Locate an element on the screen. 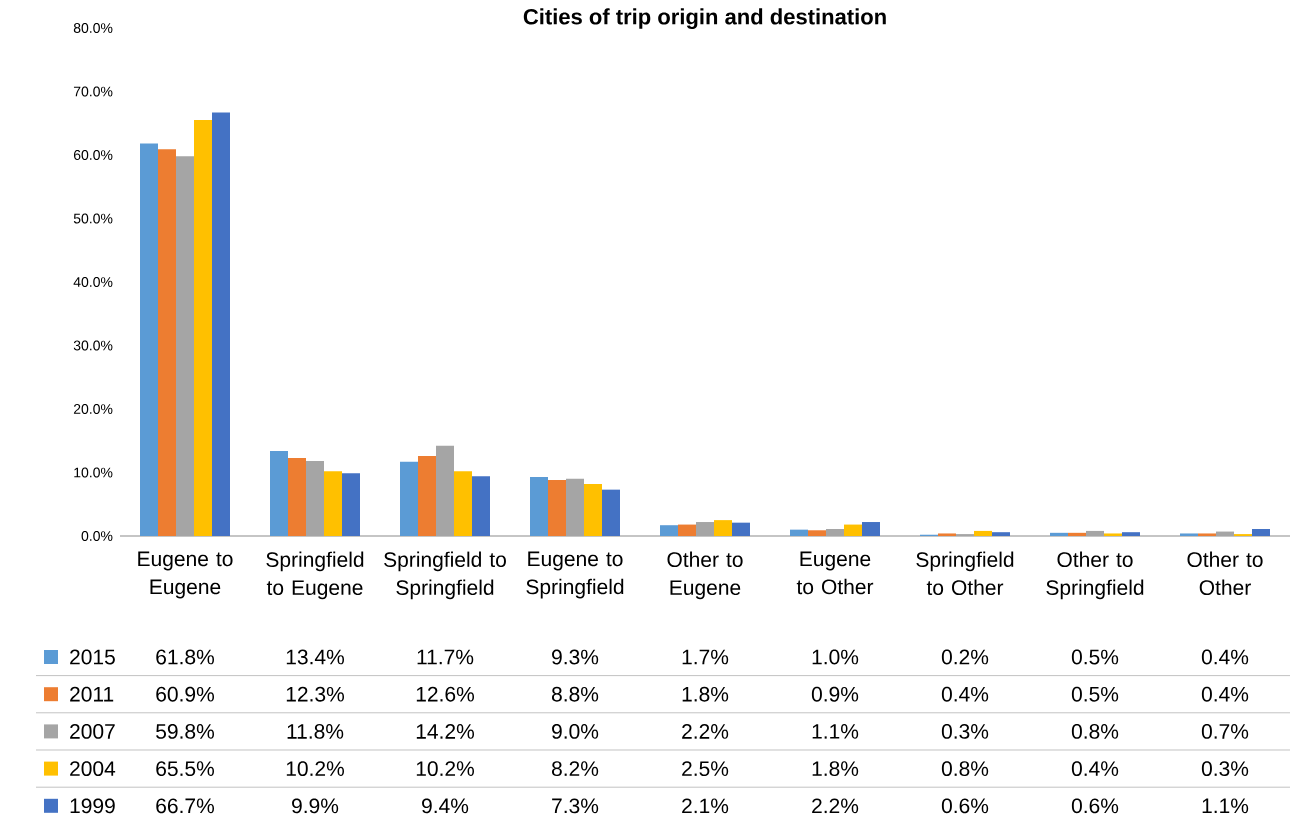 This screenshot has height=832, width=1308. data-label: 11.7% is located at coordinates (445, 657).